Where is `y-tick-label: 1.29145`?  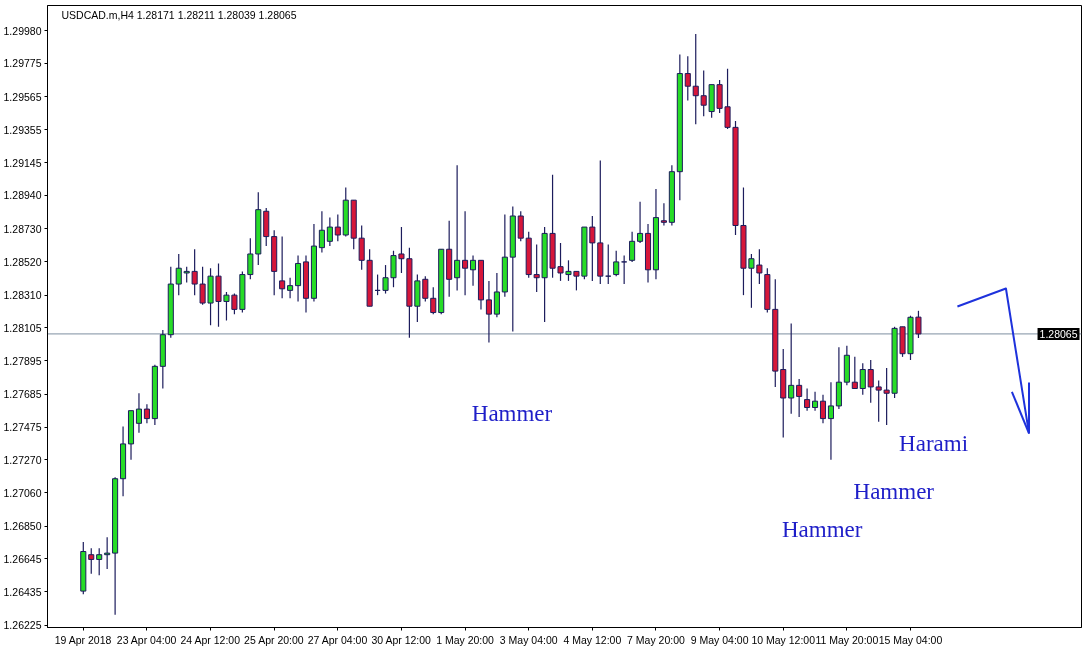 y-tick-label: 1.29145 is located at coordinates (22, 162).